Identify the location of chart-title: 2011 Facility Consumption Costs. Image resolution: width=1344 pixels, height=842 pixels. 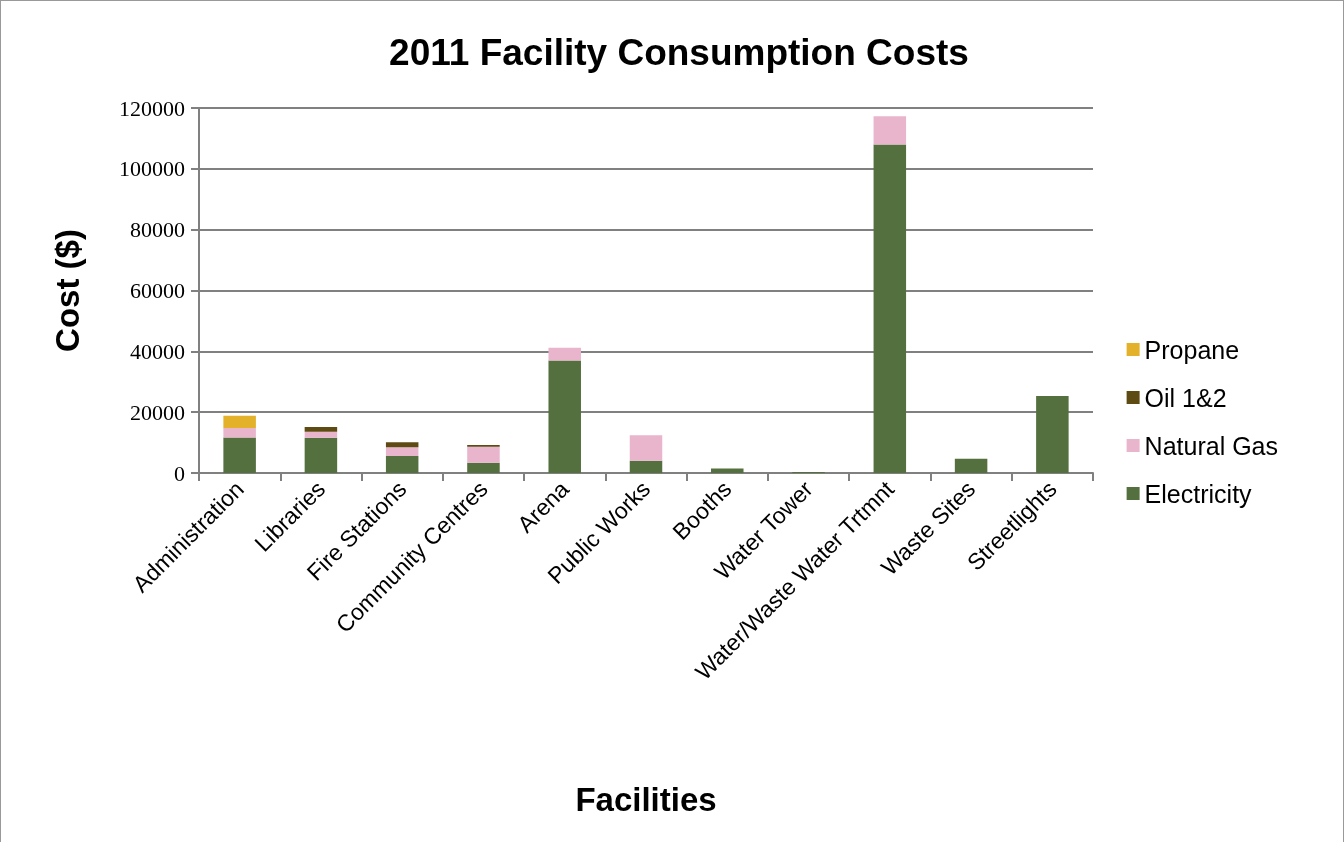
(679, 52).